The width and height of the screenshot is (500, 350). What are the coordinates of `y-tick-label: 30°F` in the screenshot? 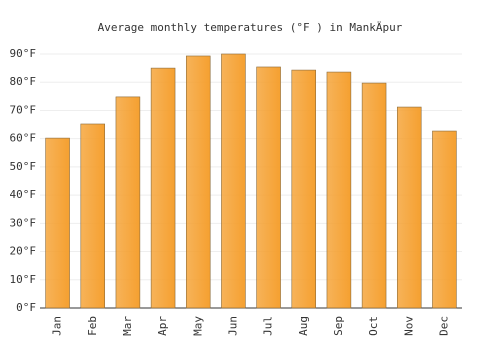 It's located at (23, 222).